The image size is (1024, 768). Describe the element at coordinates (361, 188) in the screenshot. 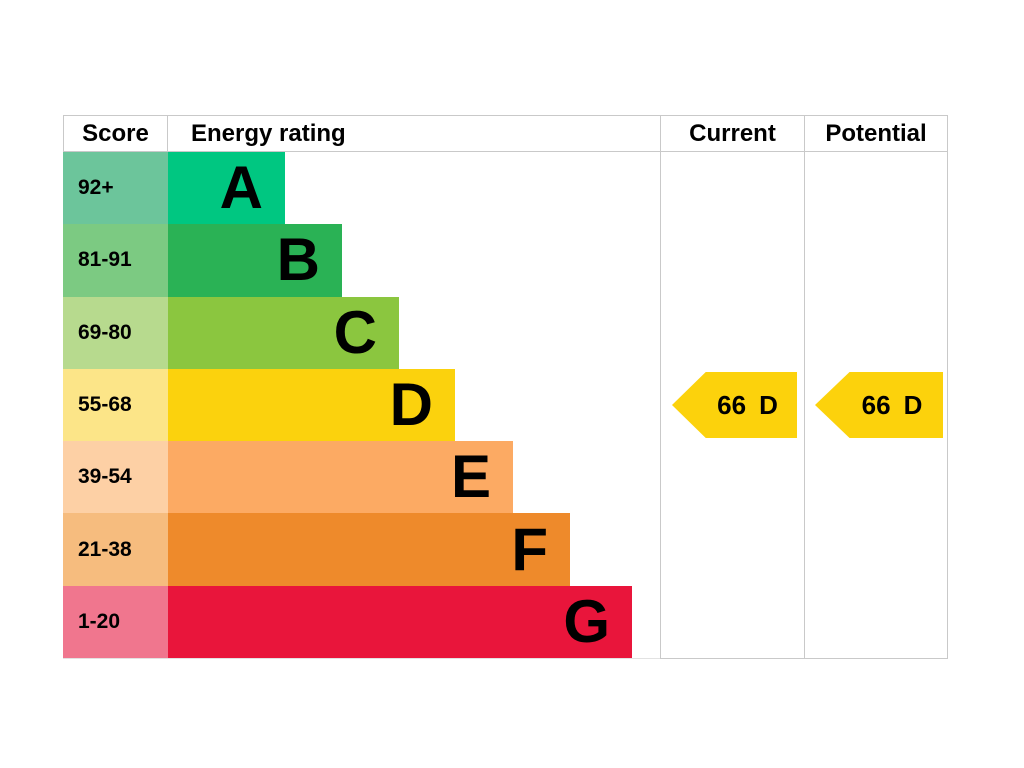

I see `band-row-a: 92+ A` at that location.